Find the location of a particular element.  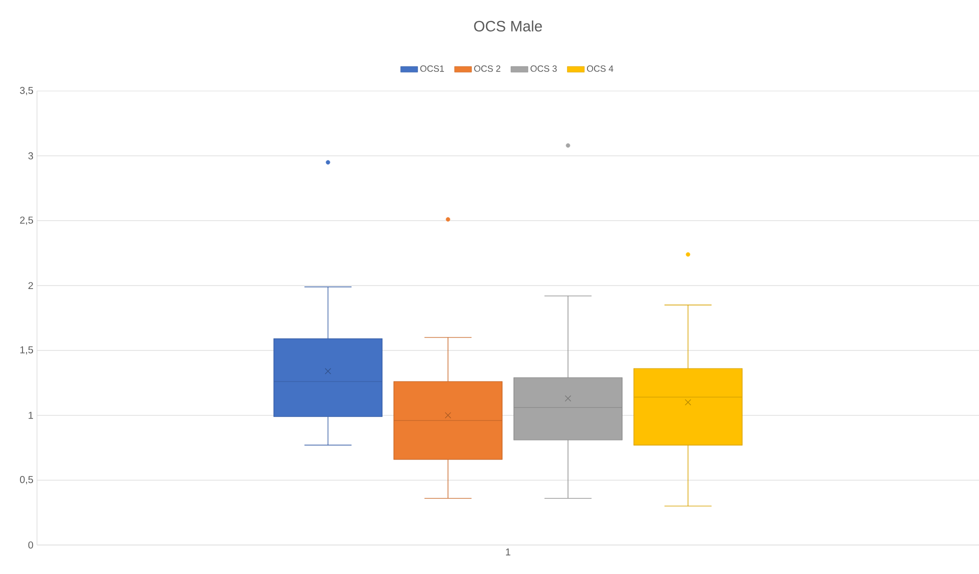

y-tick-label: 0,5 is located at coordinates (27, 480).